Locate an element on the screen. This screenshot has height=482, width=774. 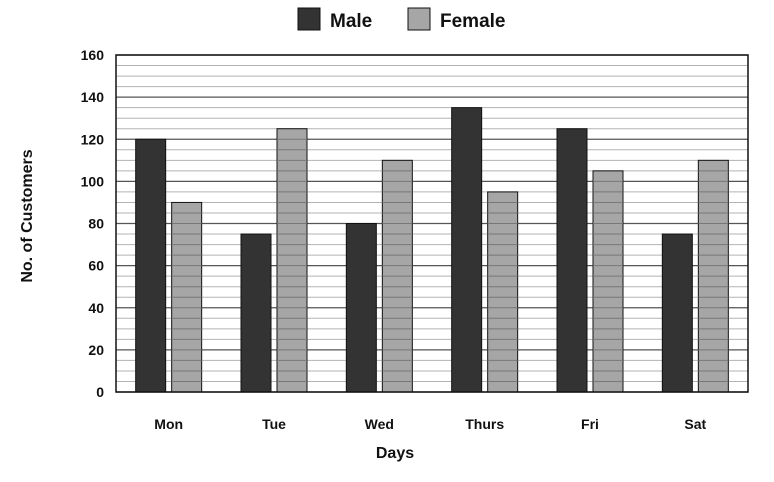
x-tick-label: Mon is located at coordinates (168, 424).